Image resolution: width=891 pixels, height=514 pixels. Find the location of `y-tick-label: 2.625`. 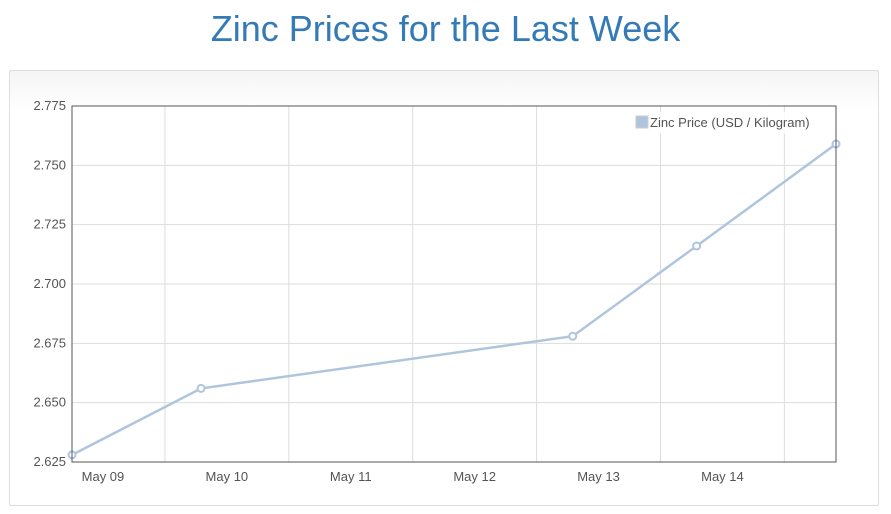

y-tick-label: 2.625 is located at coordinates (49, 461).